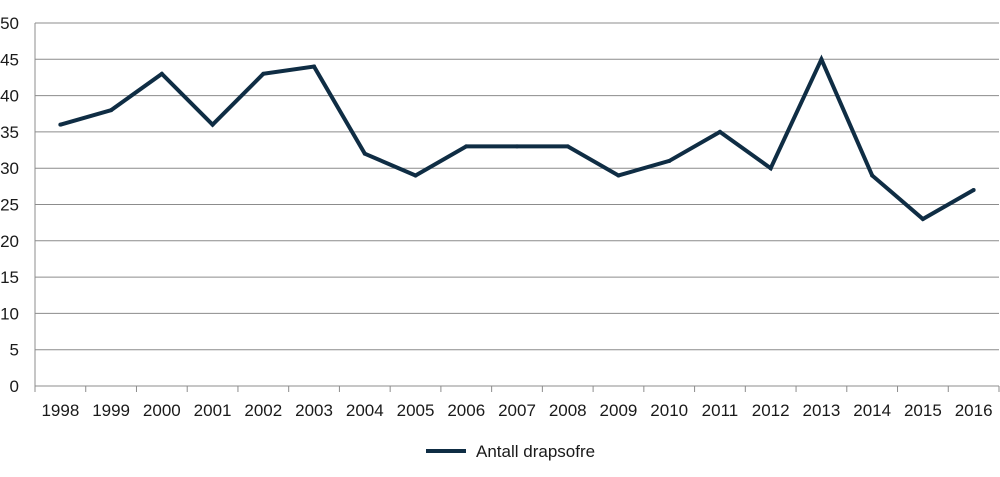  I want to click on x-tick-label: 2016, so click(974, 410).